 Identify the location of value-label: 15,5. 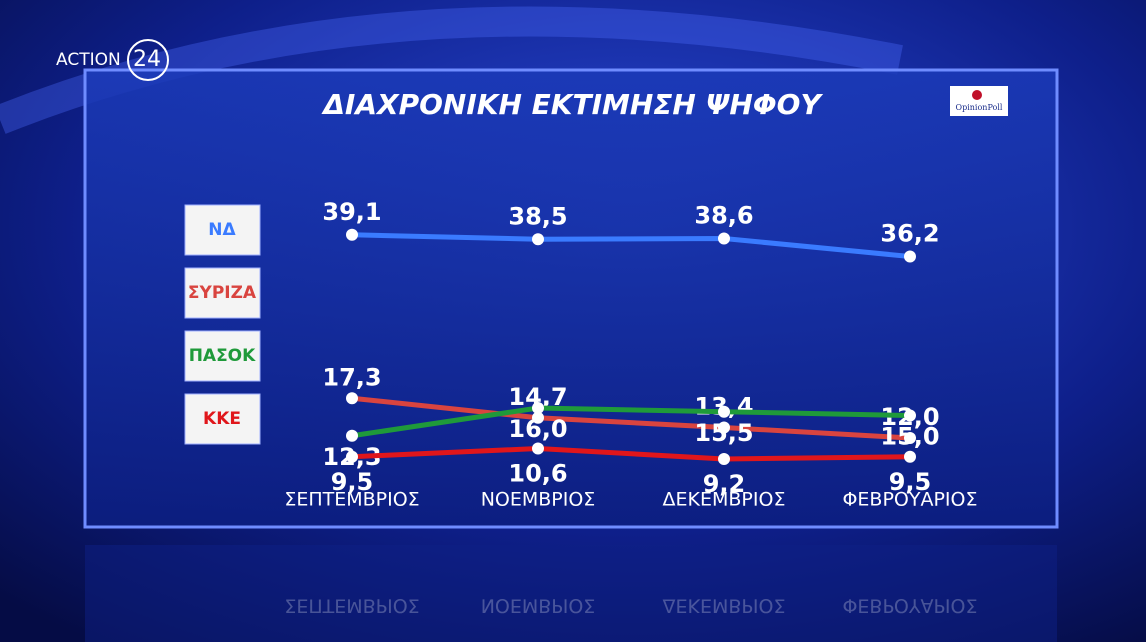
(723, 433).